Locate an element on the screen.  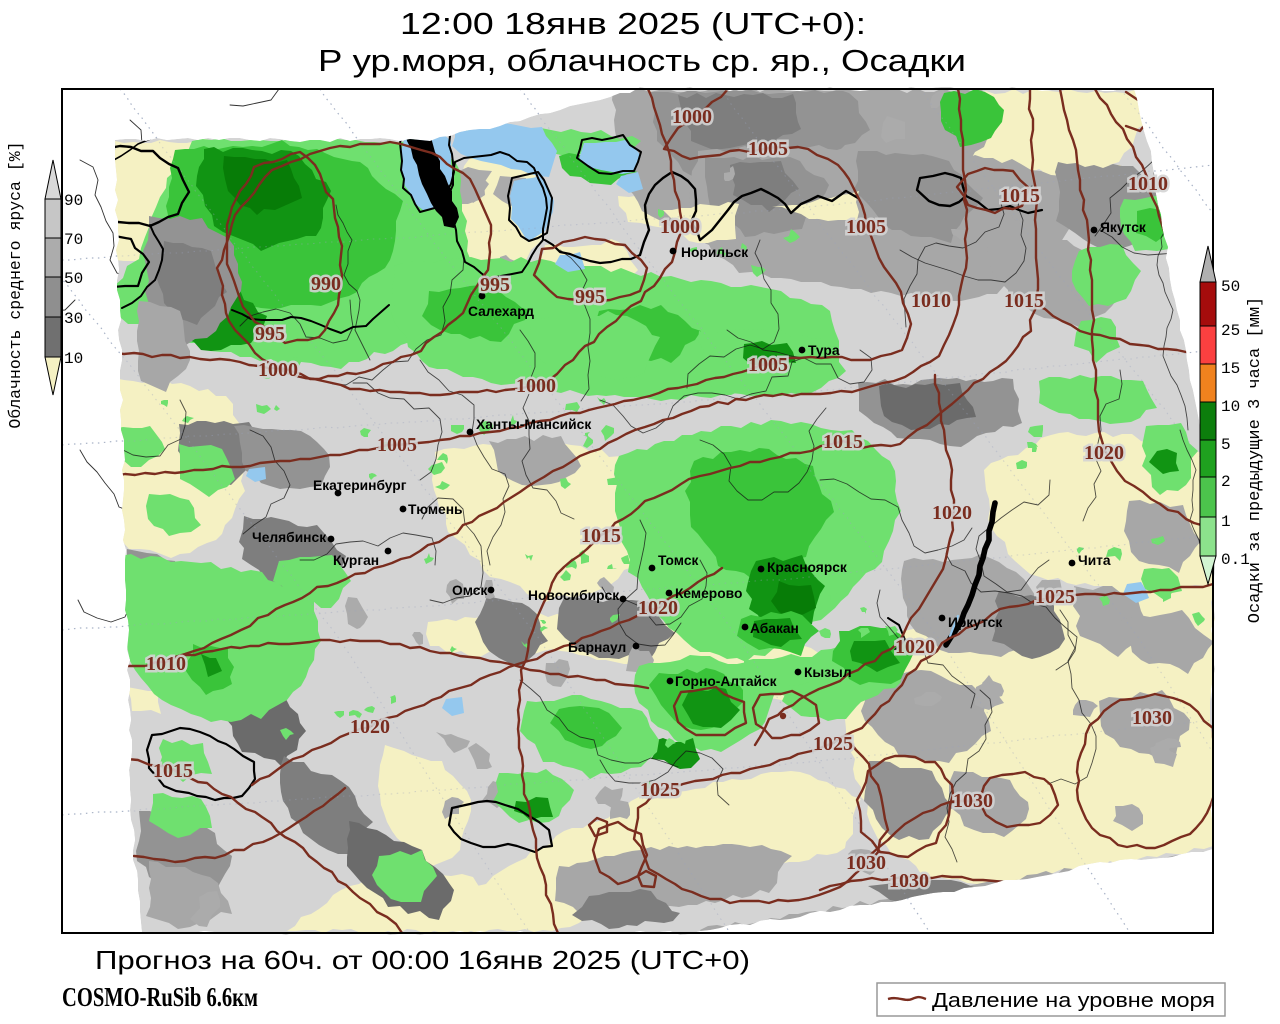
svg-text: Барнаул is located at coordinates (597, 647).